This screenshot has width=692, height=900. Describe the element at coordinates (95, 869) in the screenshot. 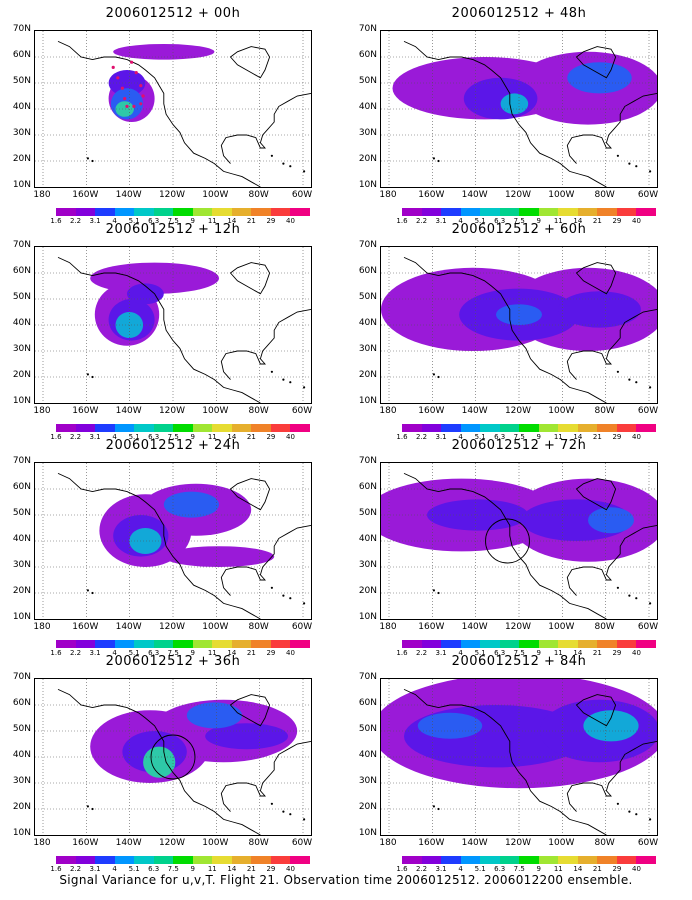

I see `colorbar-label: 3.1` at that location.